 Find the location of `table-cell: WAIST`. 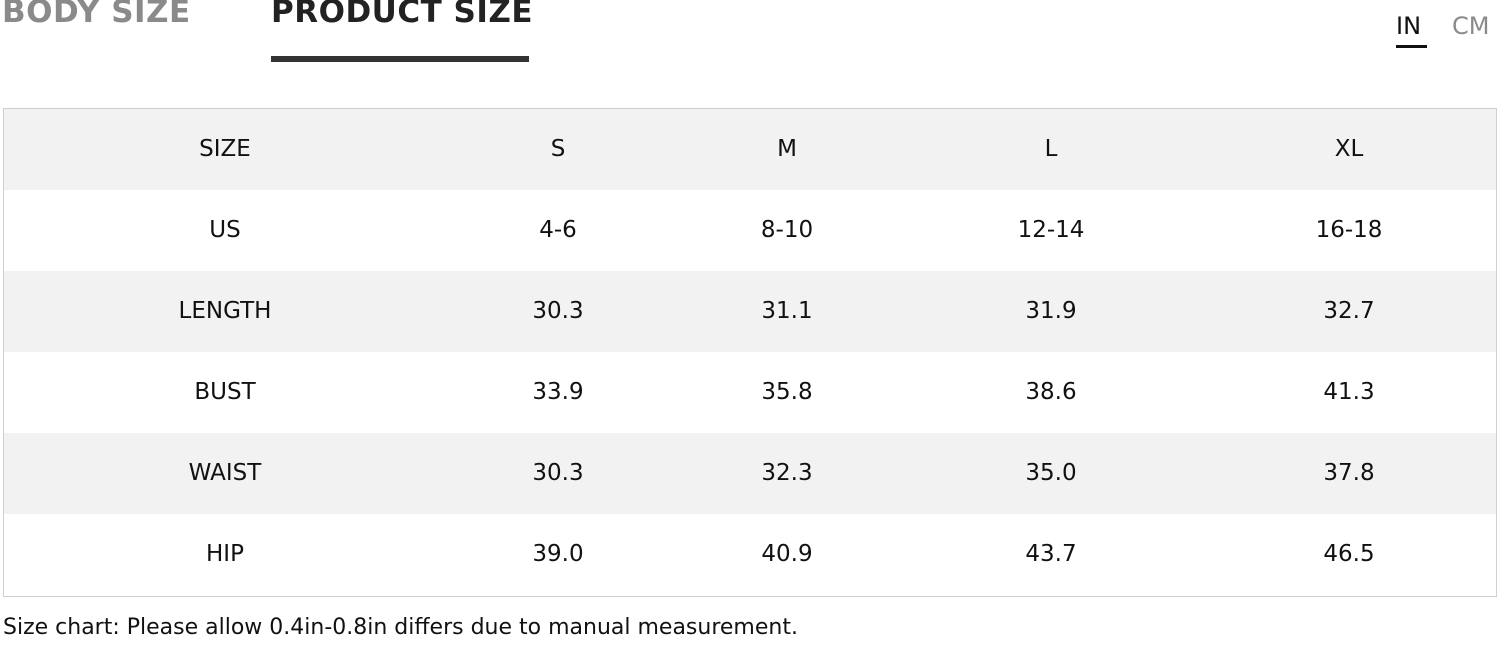

table-cell: WAIST is located at coordinates (225, 473).